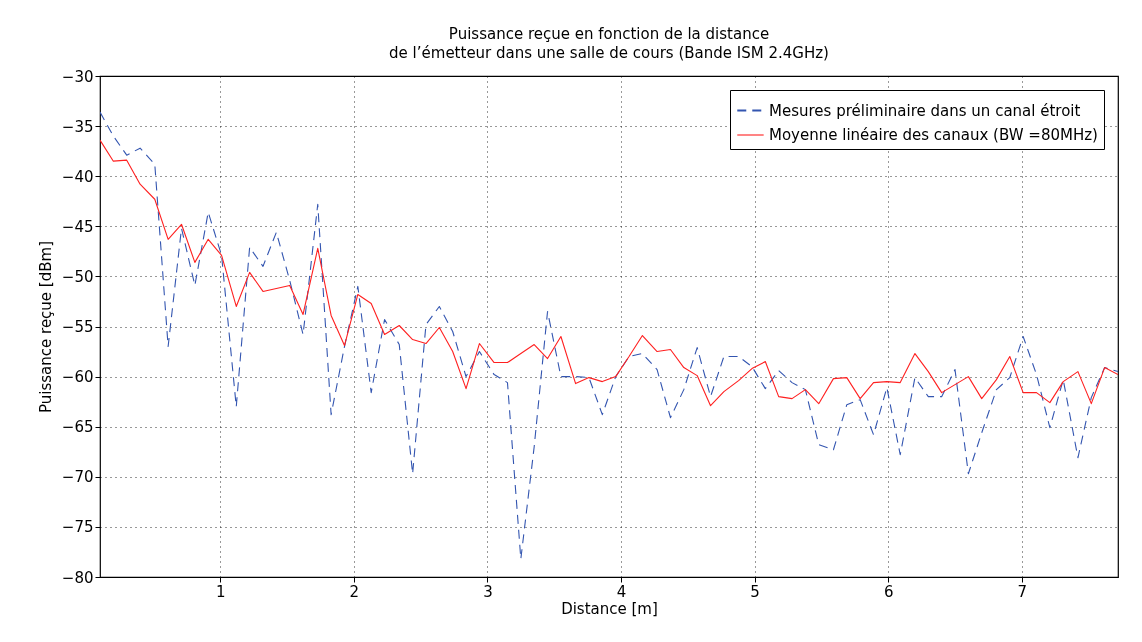 The width and height of the screenshot is (1142, 642). I want to click on y-tick-label: −70, so click(77, 477).